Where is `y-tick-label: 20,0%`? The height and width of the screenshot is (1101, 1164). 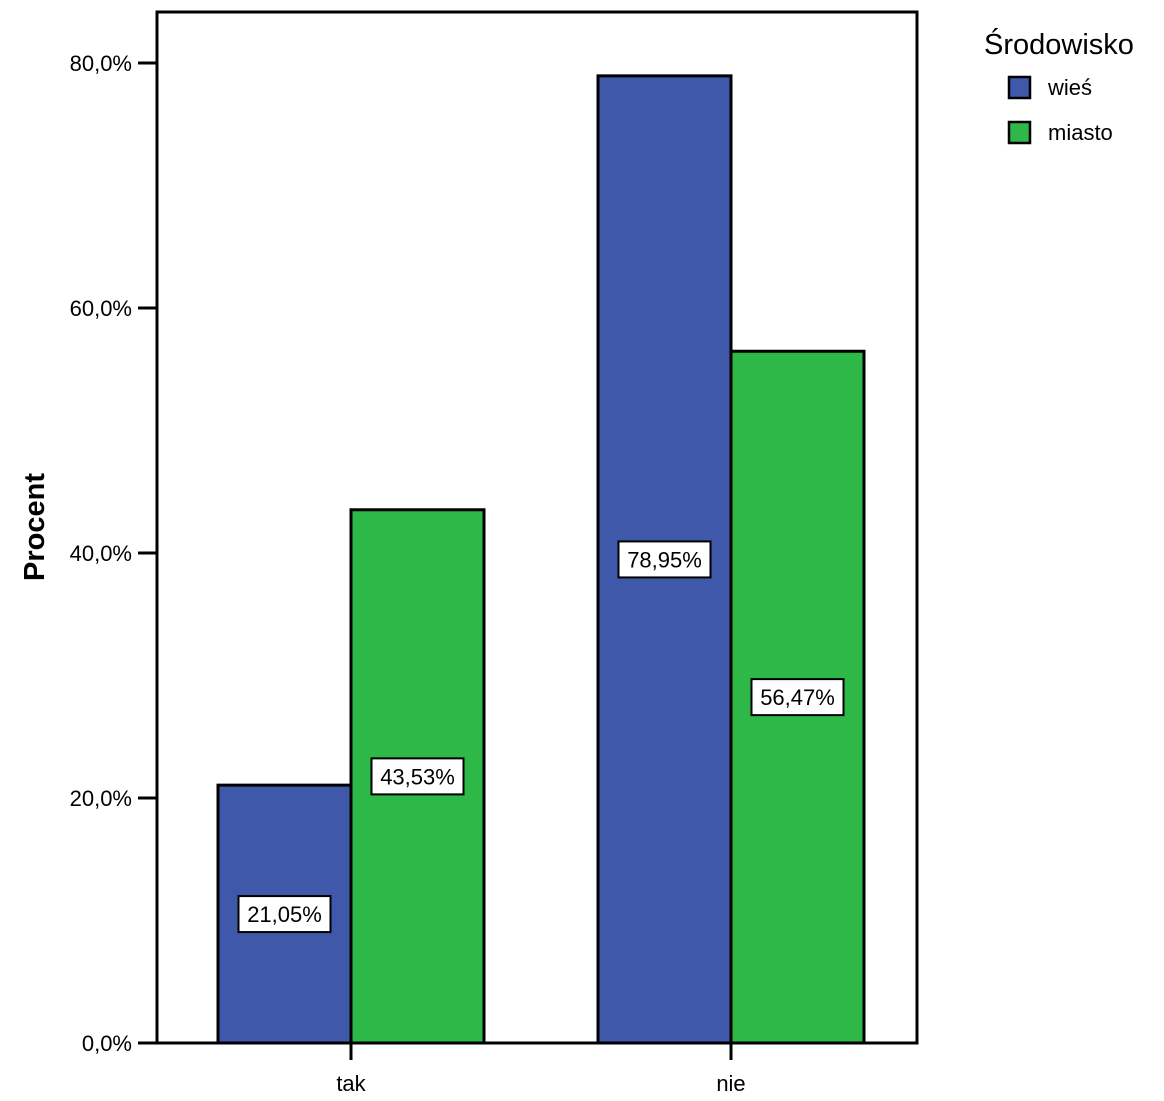 y-tick-label: 20,0% is located at coordinates (101, 798).